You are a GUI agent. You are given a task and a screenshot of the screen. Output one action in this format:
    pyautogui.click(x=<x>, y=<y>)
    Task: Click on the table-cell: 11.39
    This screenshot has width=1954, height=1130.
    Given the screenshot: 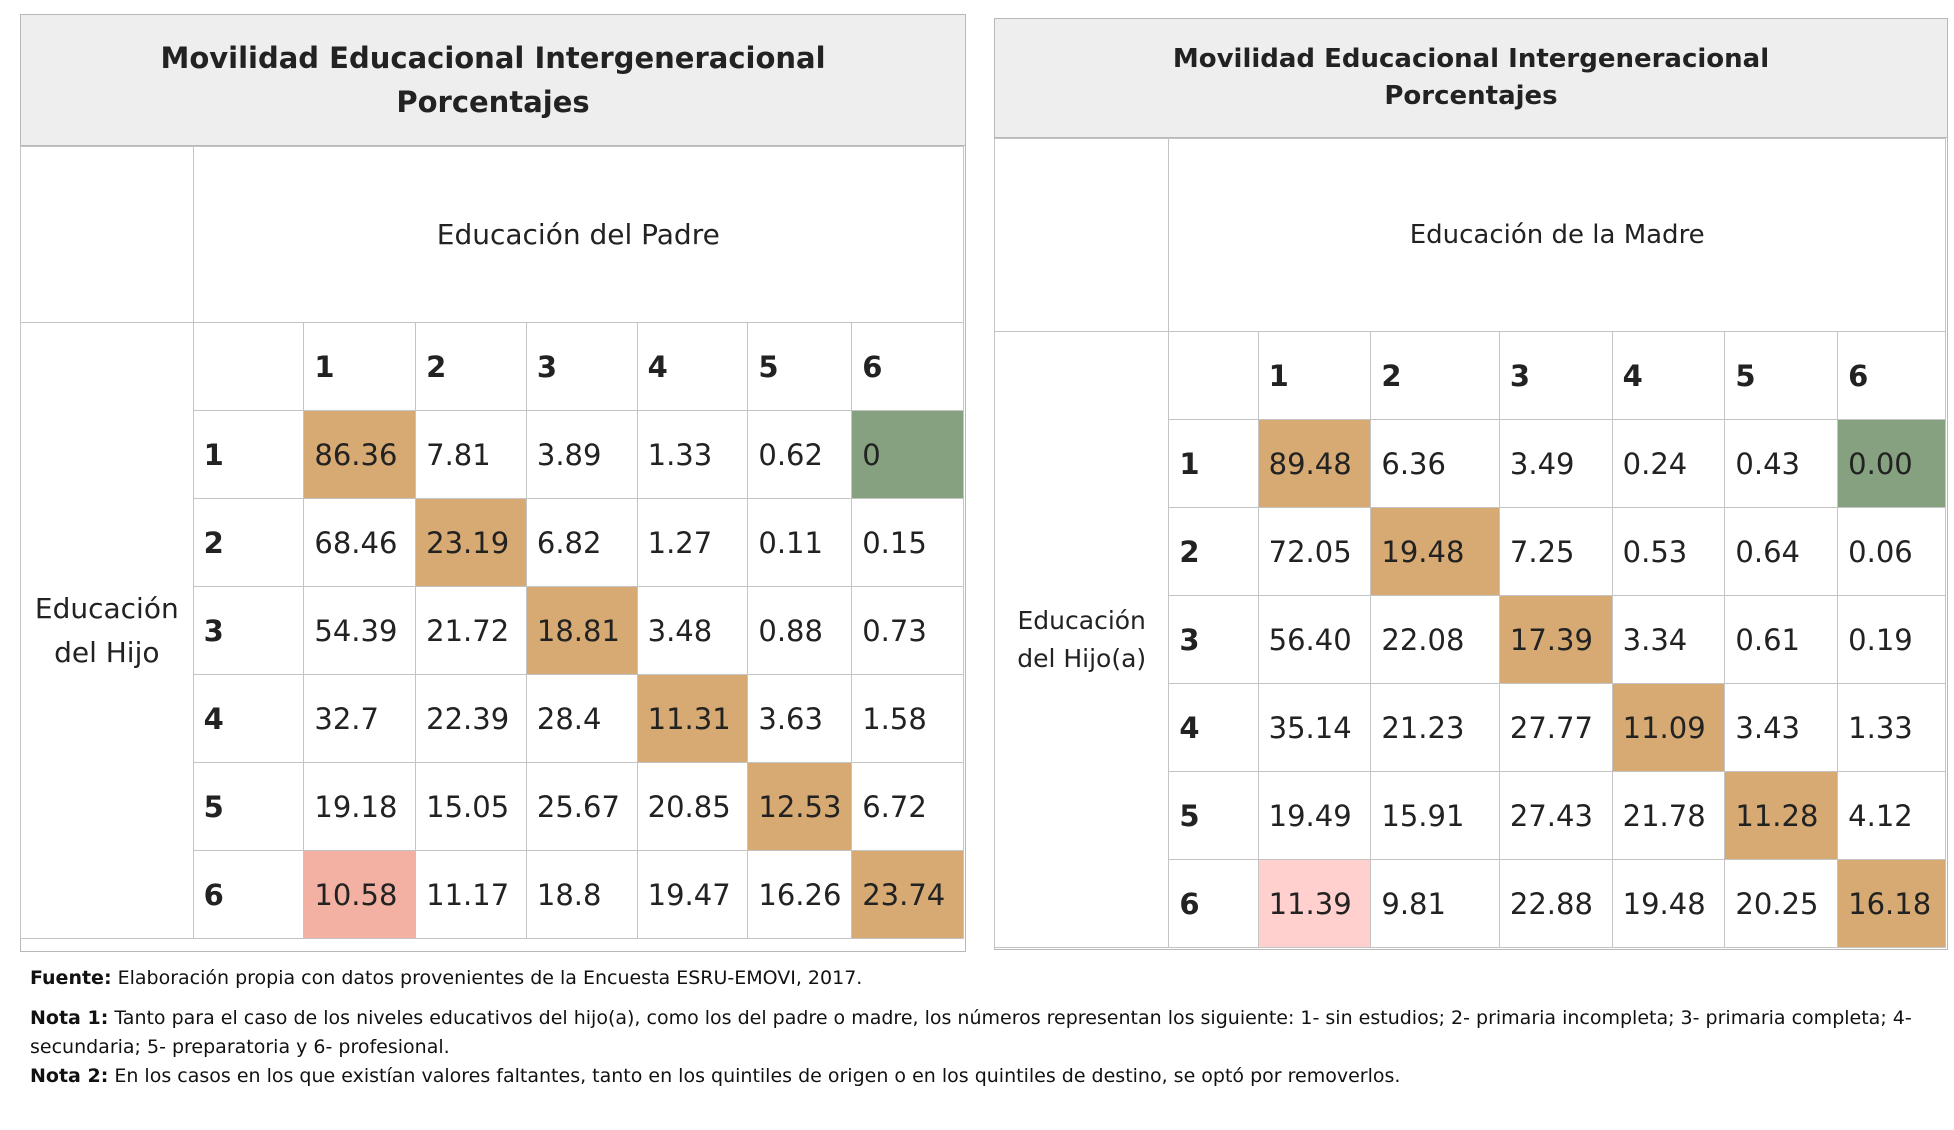 What is the action you would take?
    pyautogui.click(x=1314, y=903)
    